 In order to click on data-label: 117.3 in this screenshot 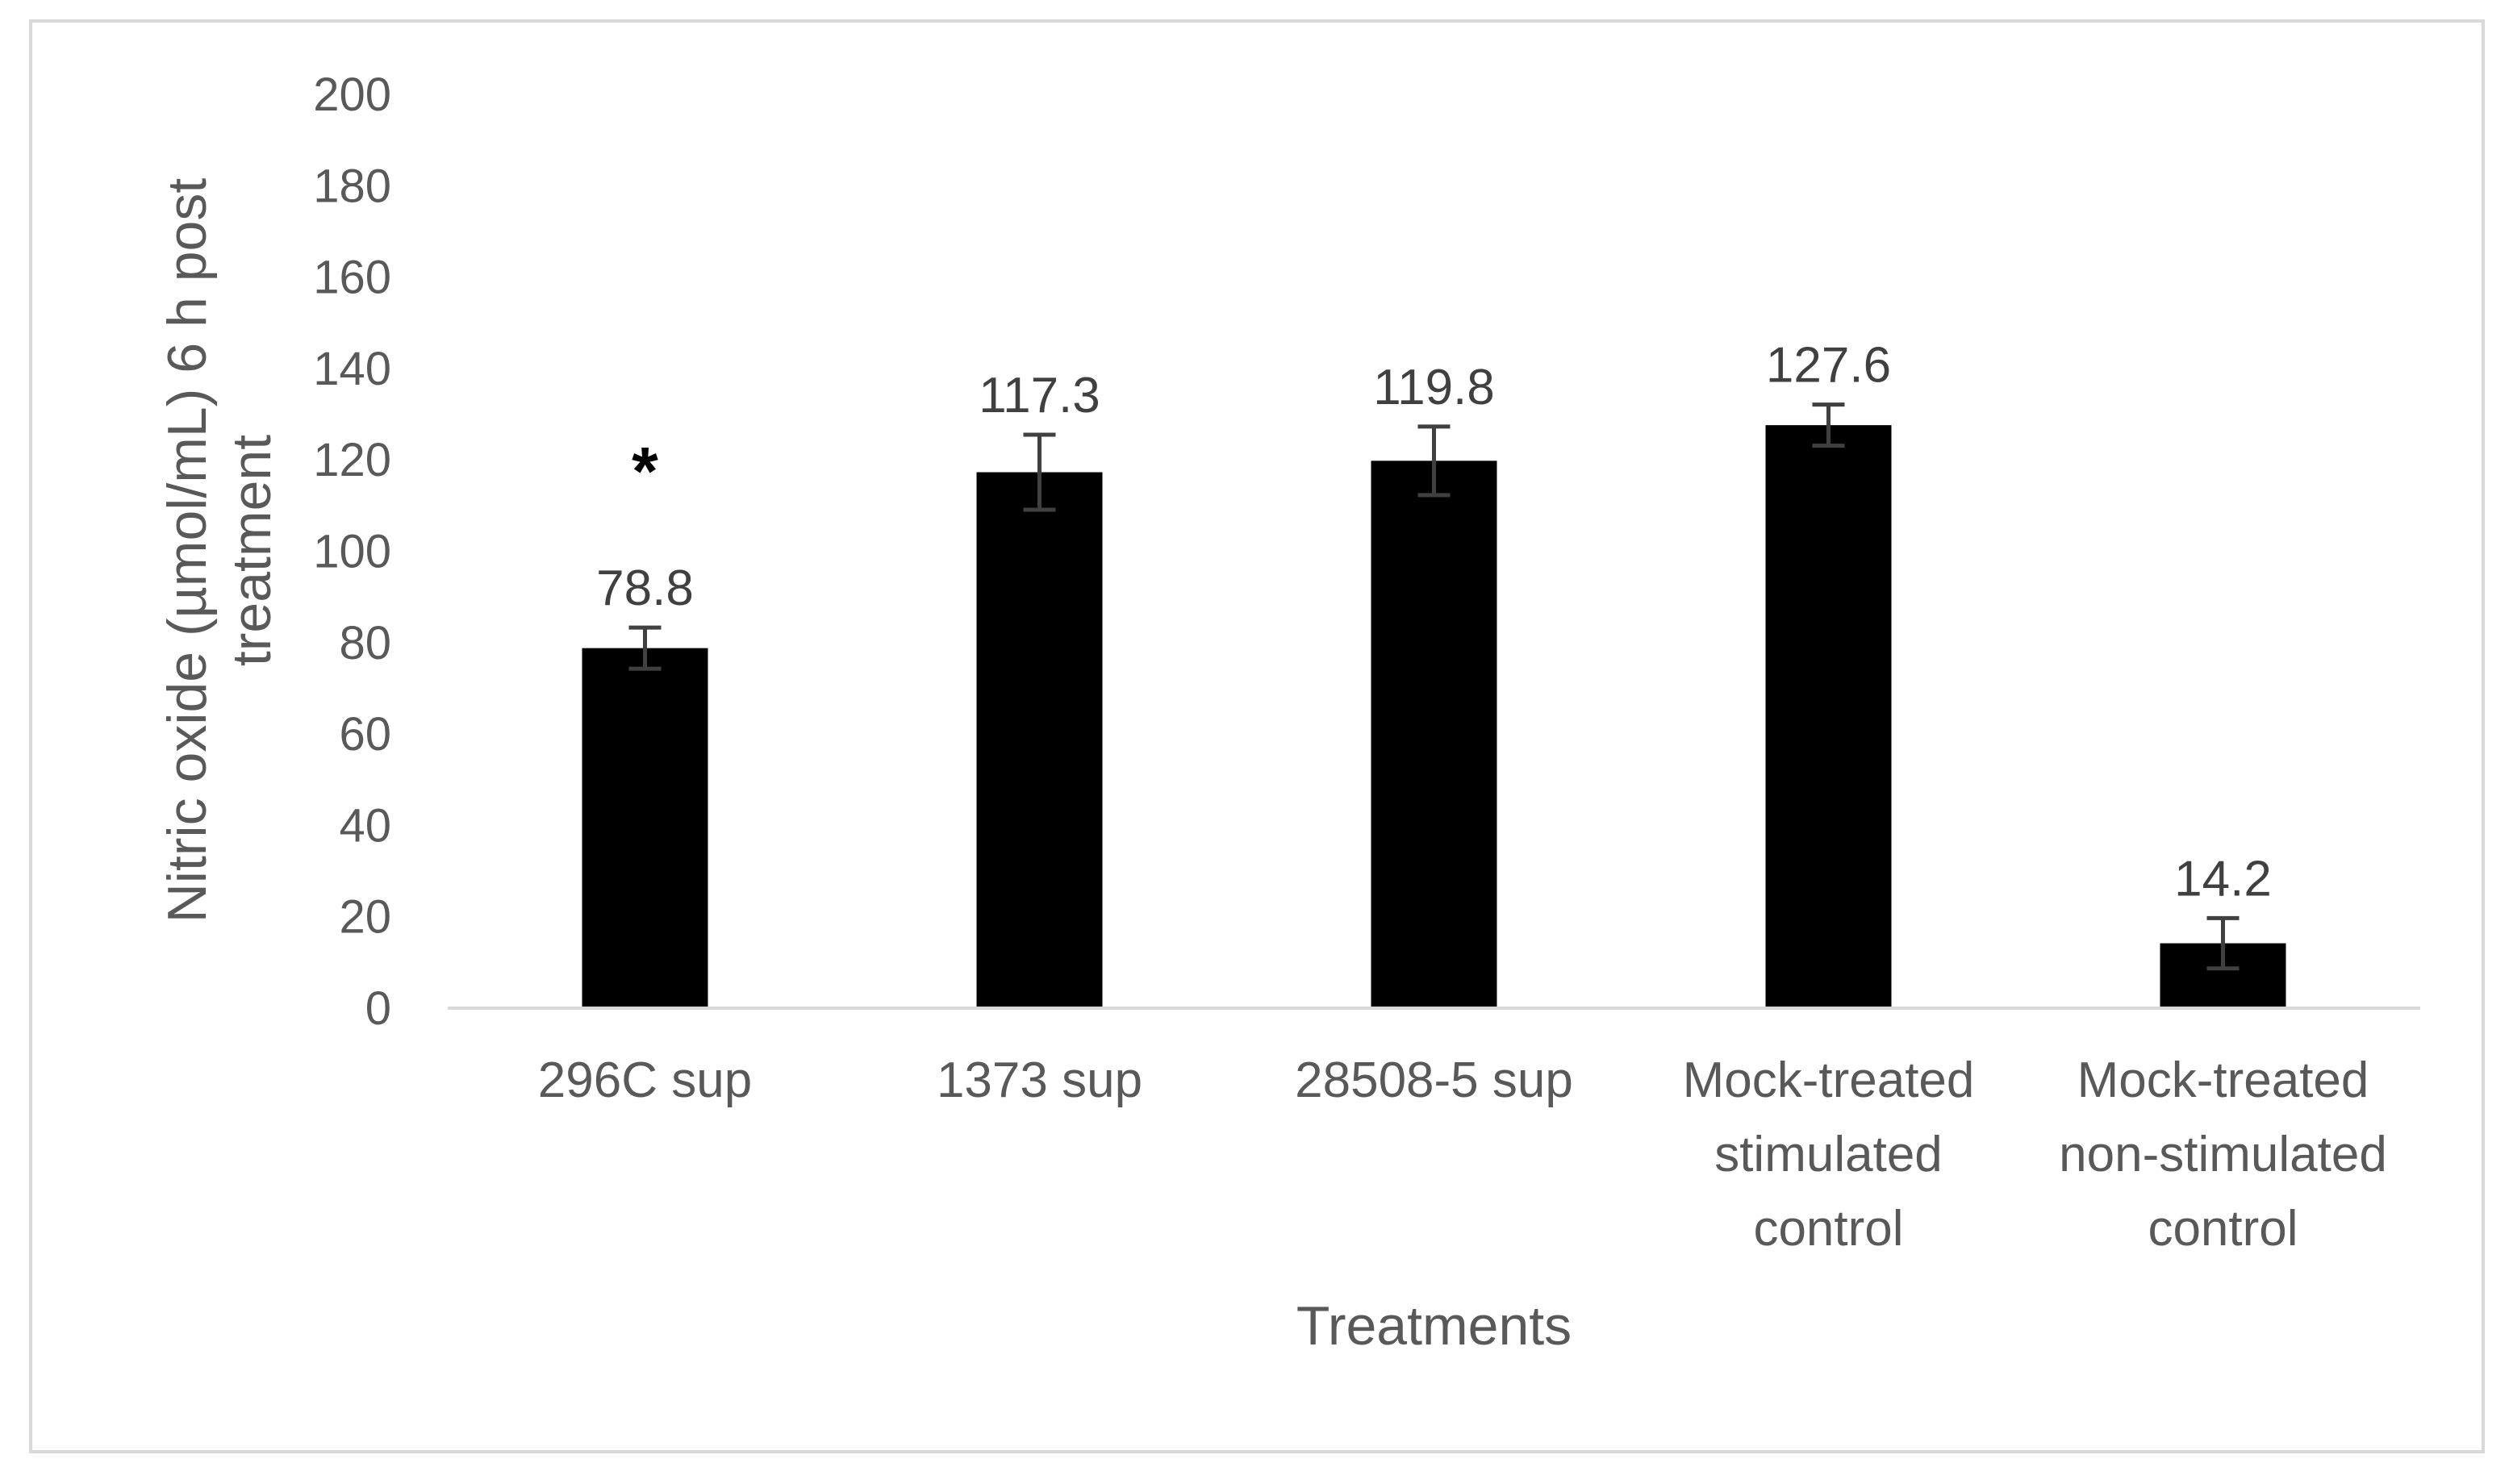, I will do `click(1039, 395)`.